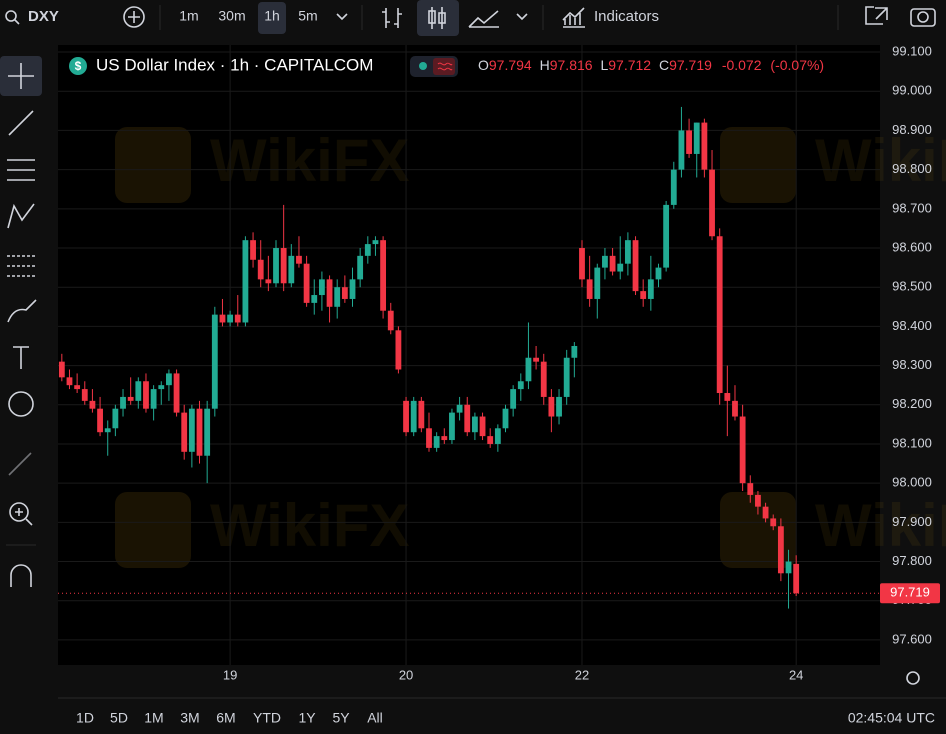 The width and height of the screenshot is (946, 734). What do you see at coordinates (21, 76) in the screenshot?
I see `crosshair-tool` at bounding box center [21, 76].